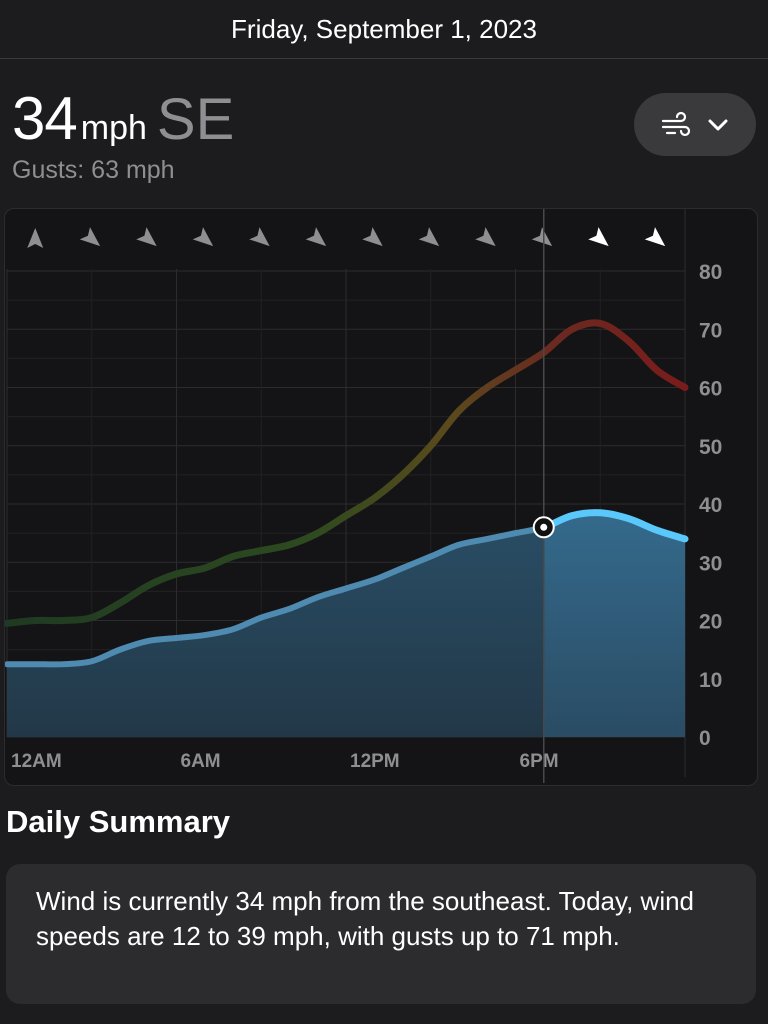  I want to click on x-tick-label: 12PM, so click(375, 761).